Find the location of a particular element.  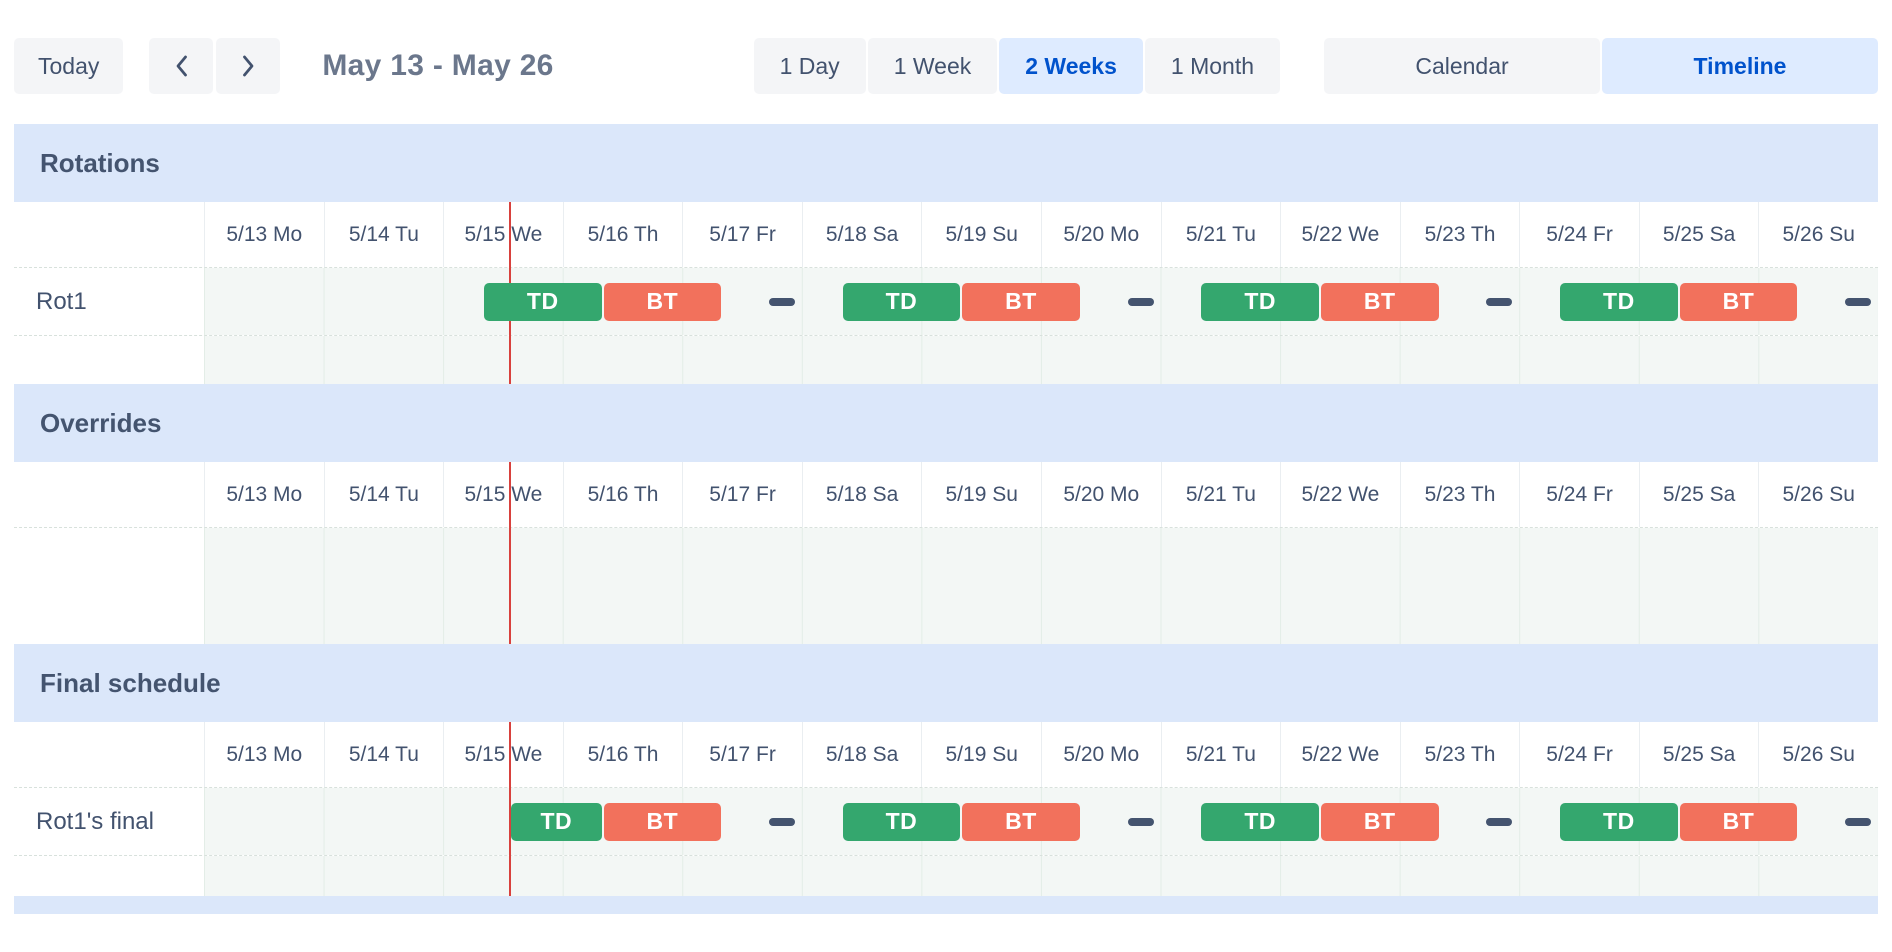

rotation-track: TD BT TD BT TD BT TD BT is located at coordinates (1041, 301).